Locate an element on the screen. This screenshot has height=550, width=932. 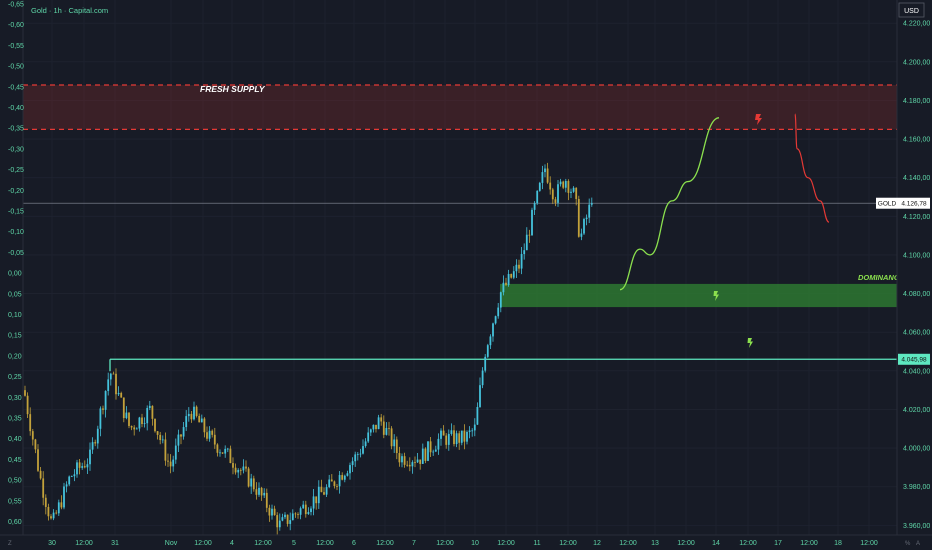
projection-up-path is located at coordinates (669, 204).